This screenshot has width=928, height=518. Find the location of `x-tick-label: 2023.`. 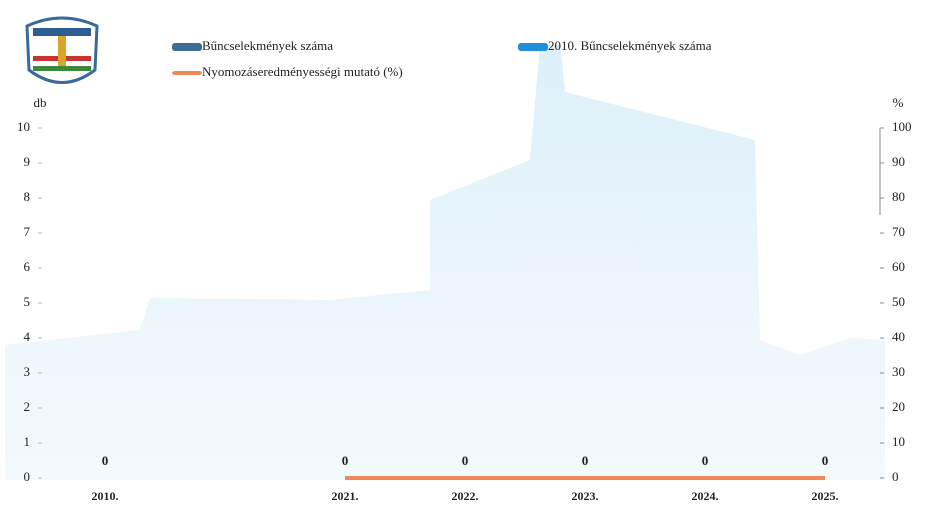

x-tick-label: 2023. is located at coordinates (585, 496).